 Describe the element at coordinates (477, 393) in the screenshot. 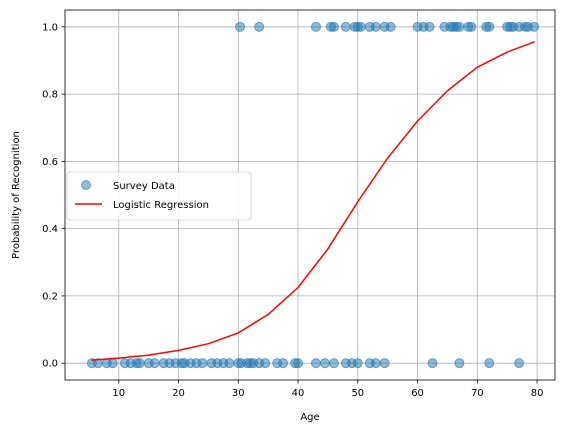

I see `x-tick-label: 70` at that location.